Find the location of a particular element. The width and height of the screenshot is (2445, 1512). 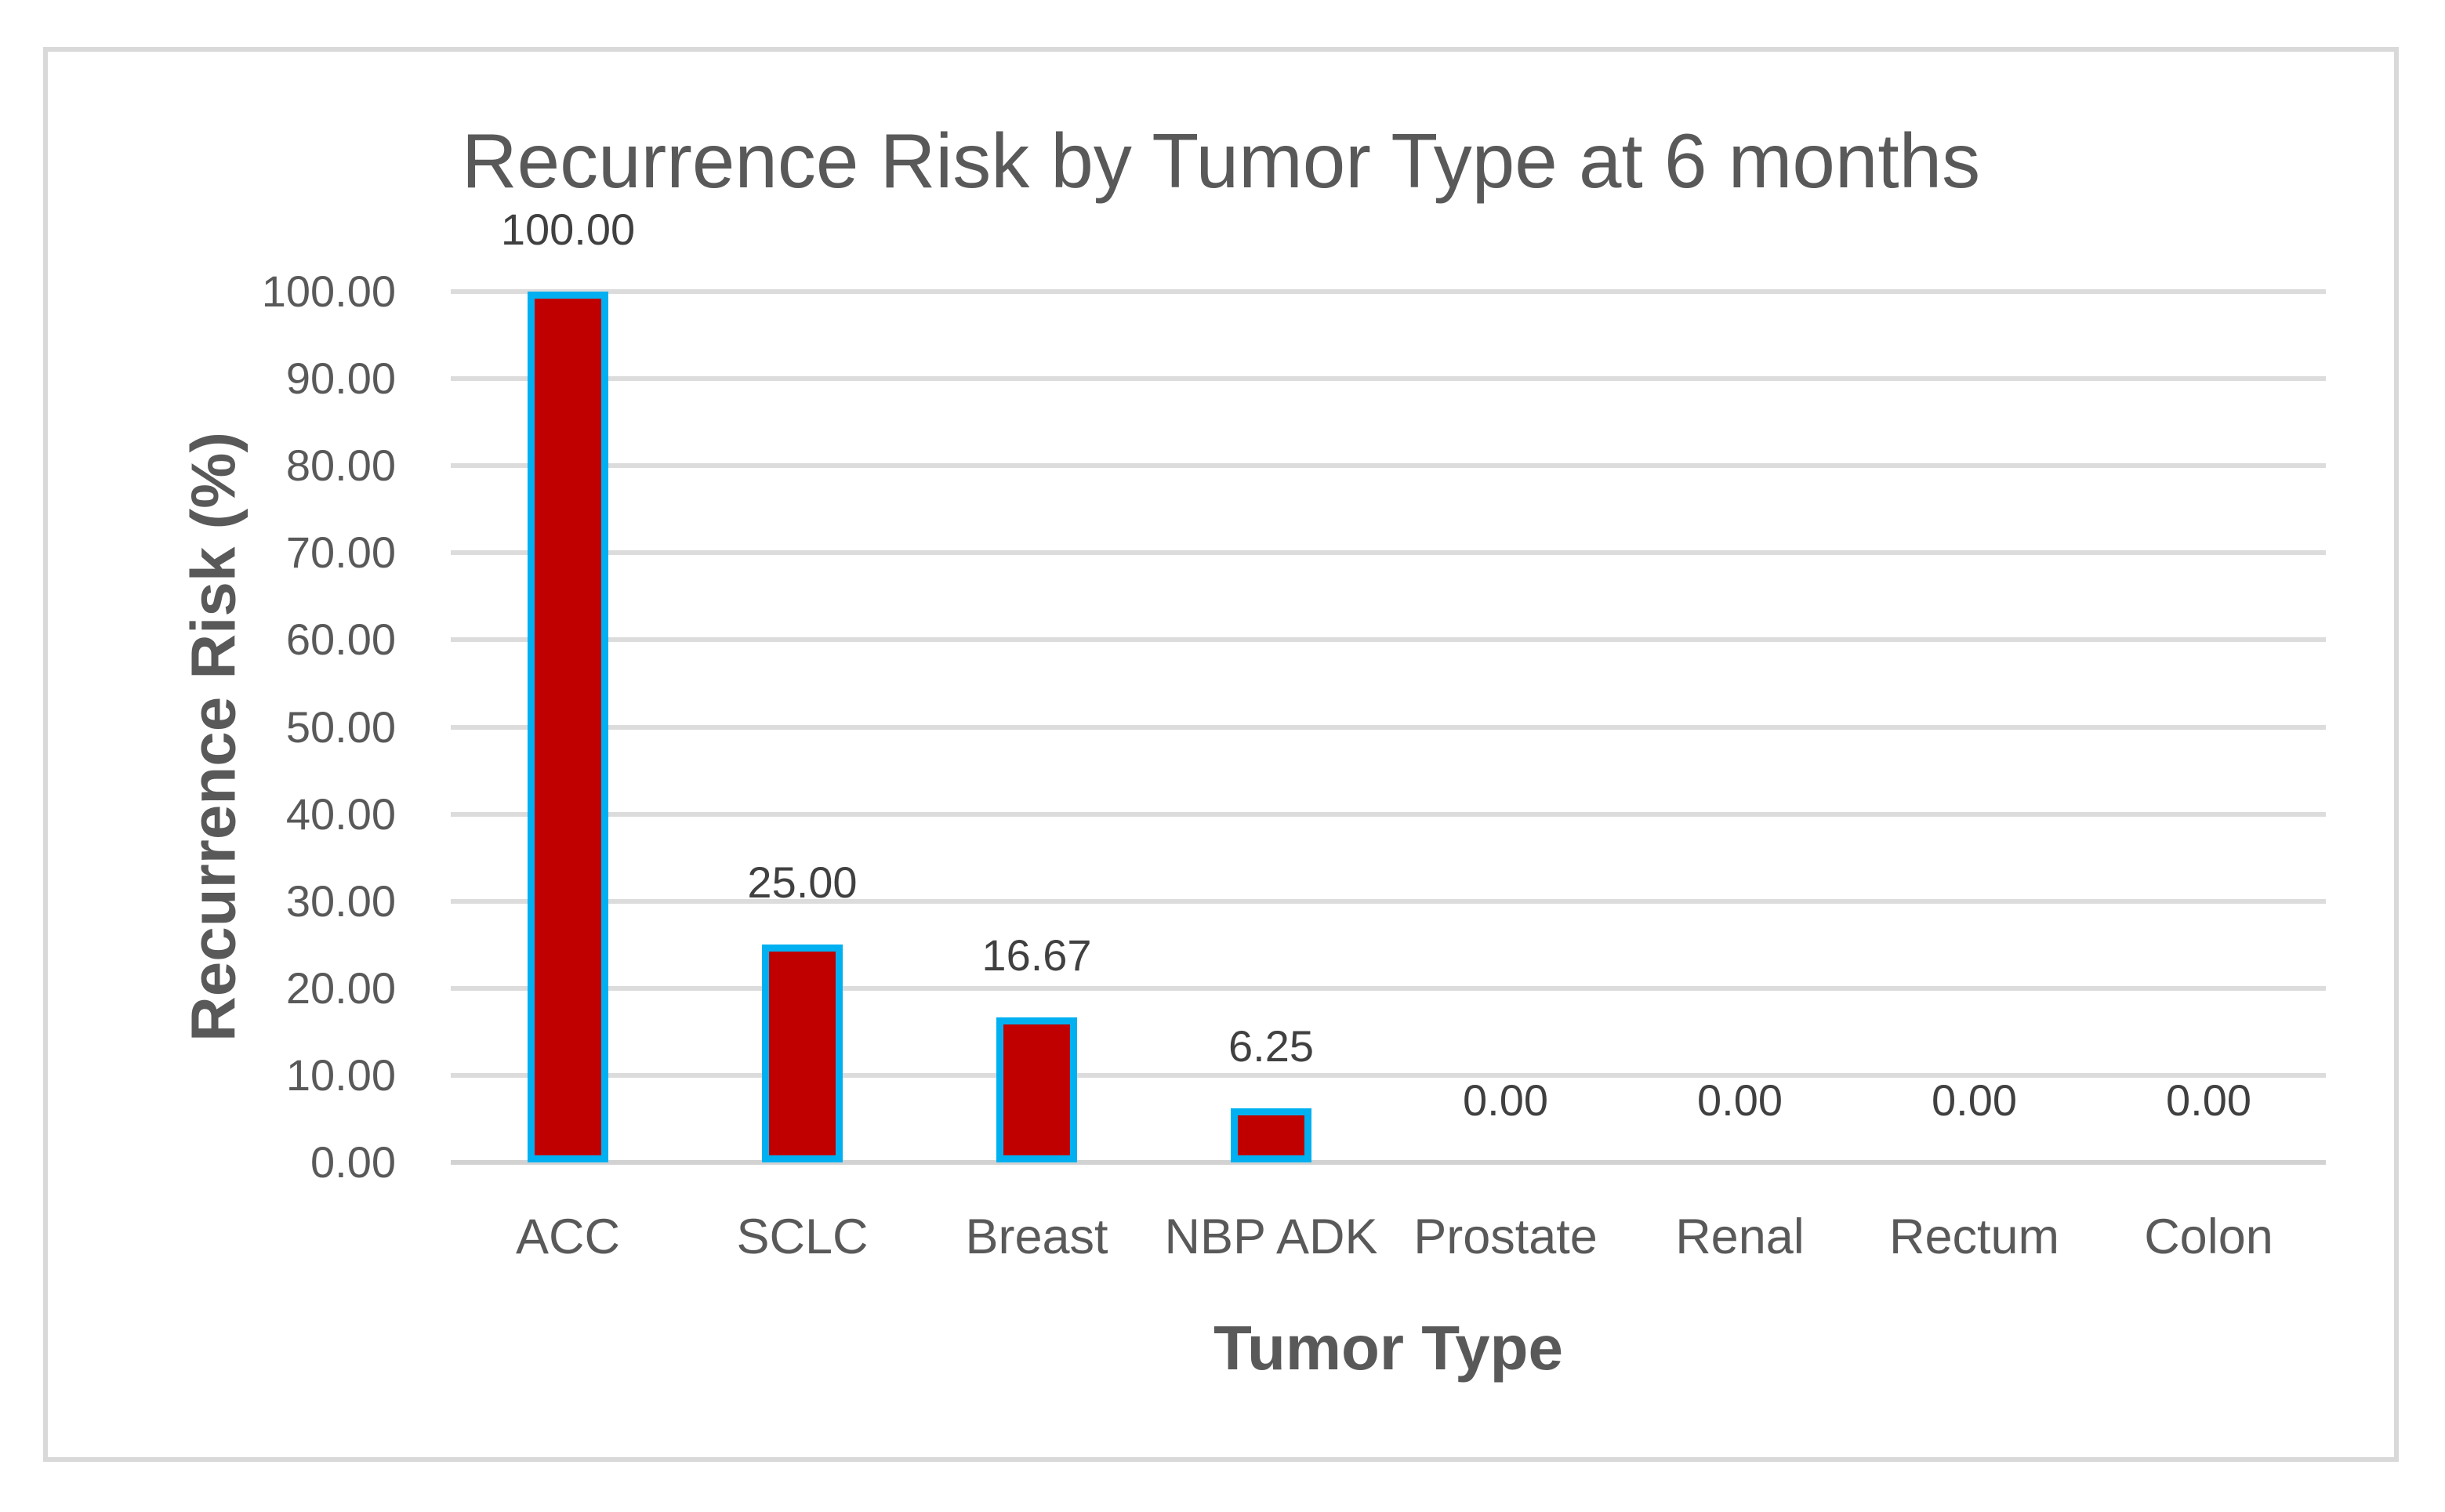

y-tick-label: 40.00 is located at coordinates (341, 814).